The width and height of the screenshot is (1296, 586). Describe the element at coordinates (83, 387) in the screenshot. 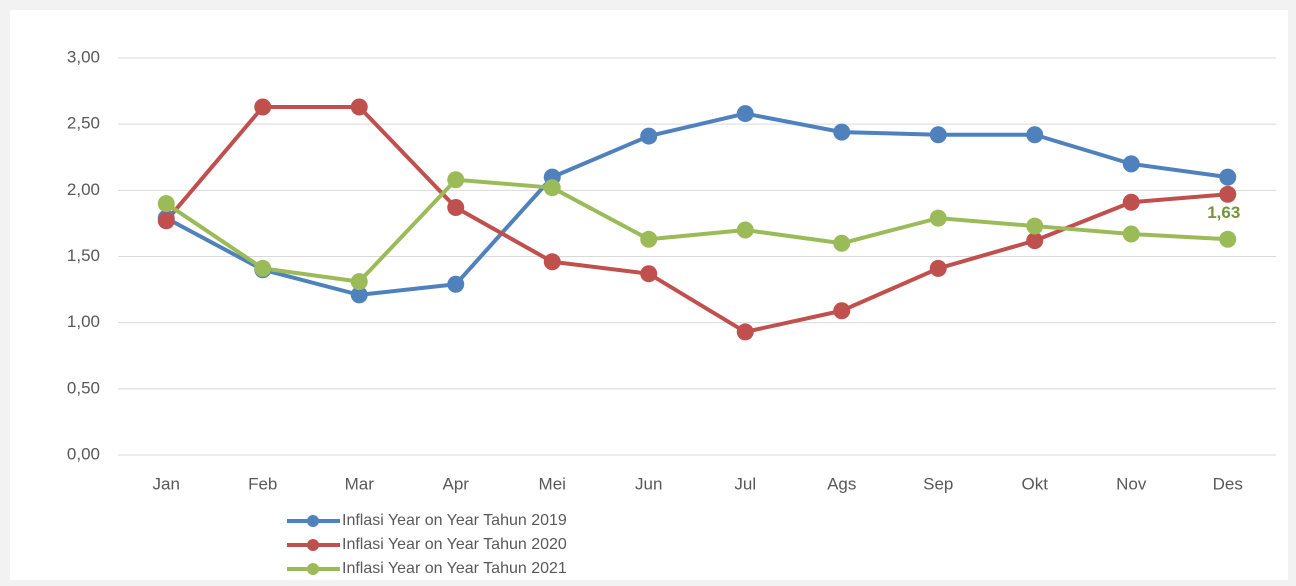

I see `y-tick-label: 0,50` at that location.